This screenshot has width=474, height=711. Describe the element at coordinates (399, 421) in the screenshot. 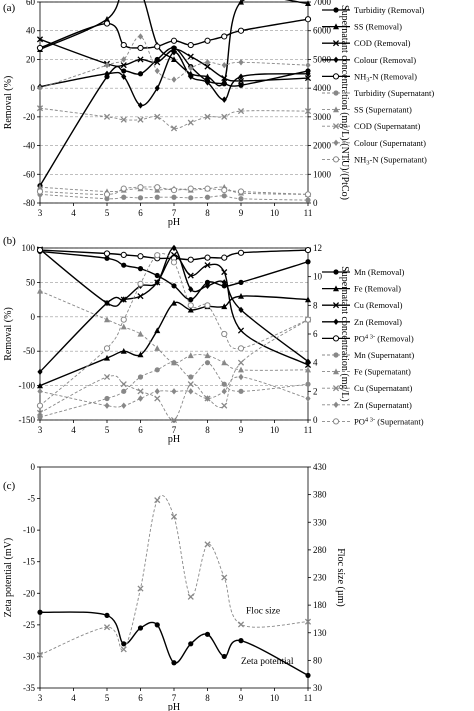

I see `legend-text-part: (Supernatant)` at that location.